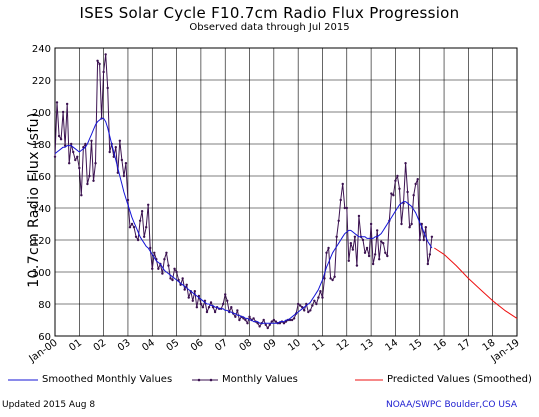 This screenshot has width=539, height=417. What do you see at coordinates (107, 379) in the screenshot?
I see `legend-smoothed-label: Smoothed Monthly Values` at bounding box center [107, 379].